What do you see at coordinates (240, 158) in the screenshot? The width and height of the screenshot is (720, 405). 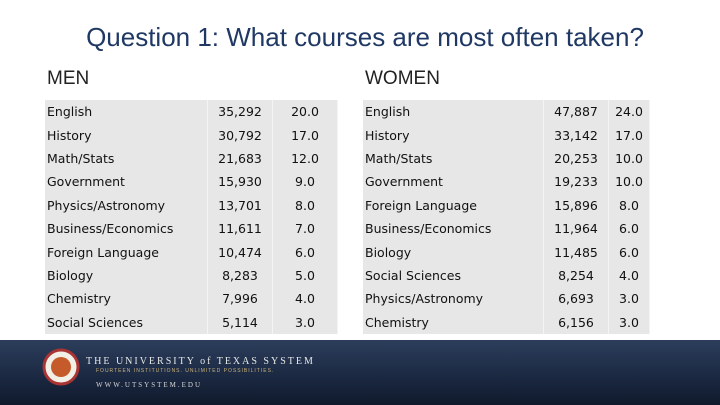 I see `course-count: 21,683` at bounding box center [240, 158].